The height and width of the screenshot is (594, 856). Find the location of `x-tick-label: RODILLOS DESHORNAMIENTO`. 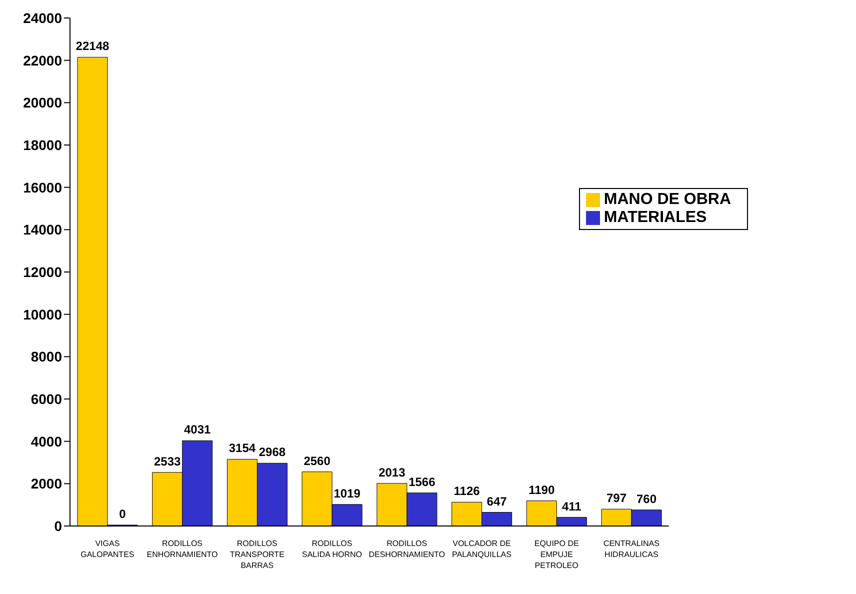

x-tick-label: RODILLOS DESHORNAMIENTO is located at coordinates (407, 549).